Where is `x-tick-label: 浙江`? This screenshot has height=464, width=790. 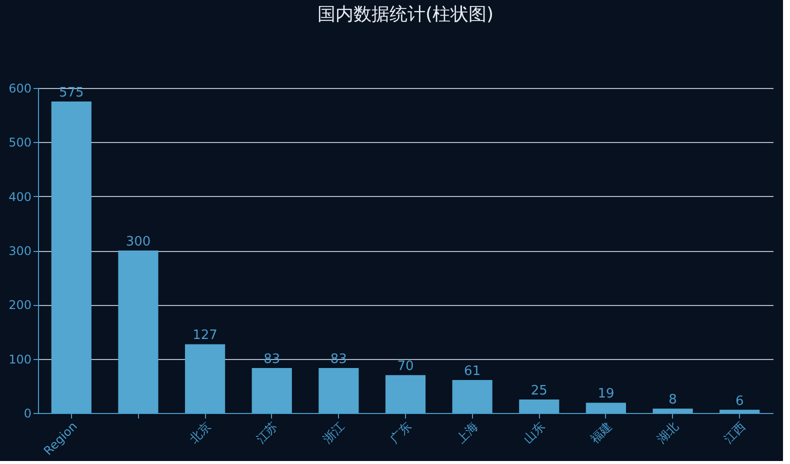 x-tick-label: 浙江 is located at coordinates (334, 432).